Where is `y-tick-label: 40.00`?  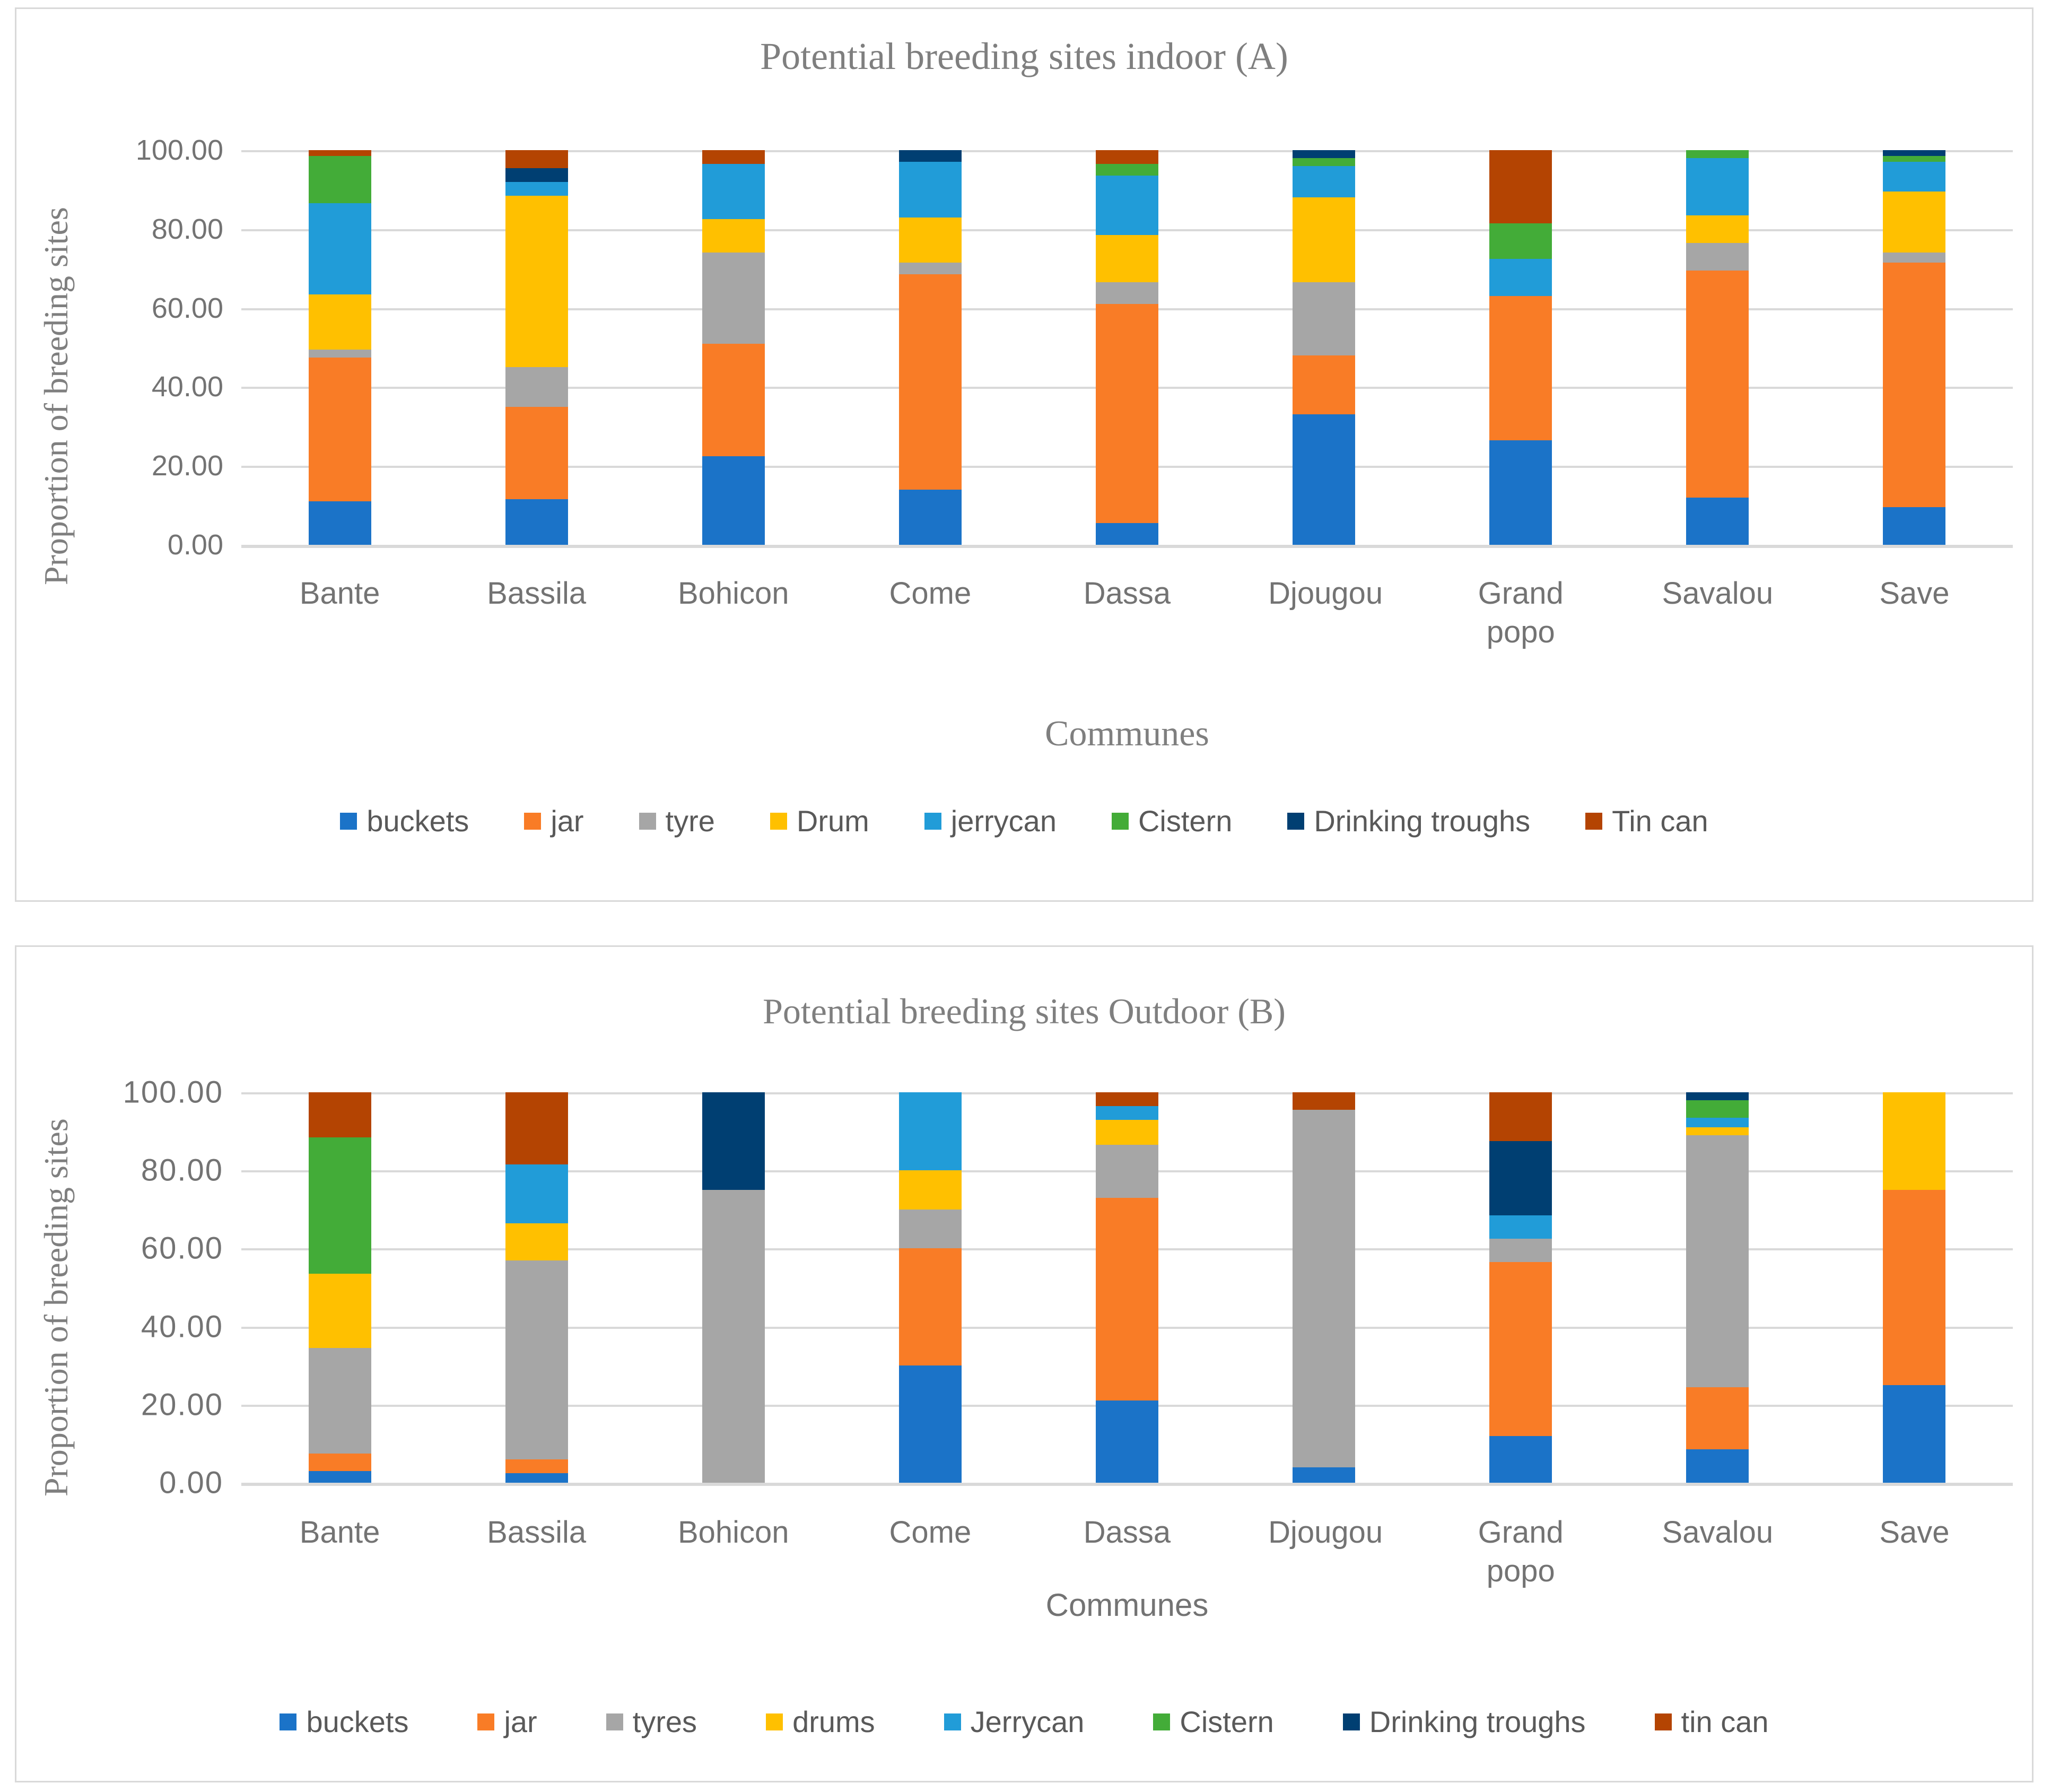
y-tick-label: 40.00 is located at coordinates (182, 1326).